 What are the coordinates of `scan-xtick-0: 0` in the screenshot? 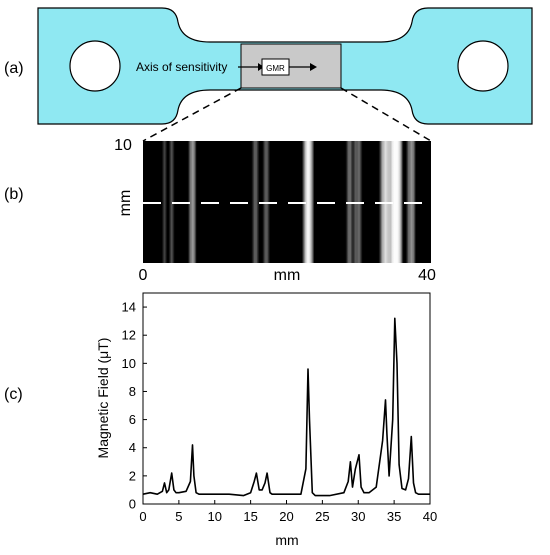 It's located at (143, 275).